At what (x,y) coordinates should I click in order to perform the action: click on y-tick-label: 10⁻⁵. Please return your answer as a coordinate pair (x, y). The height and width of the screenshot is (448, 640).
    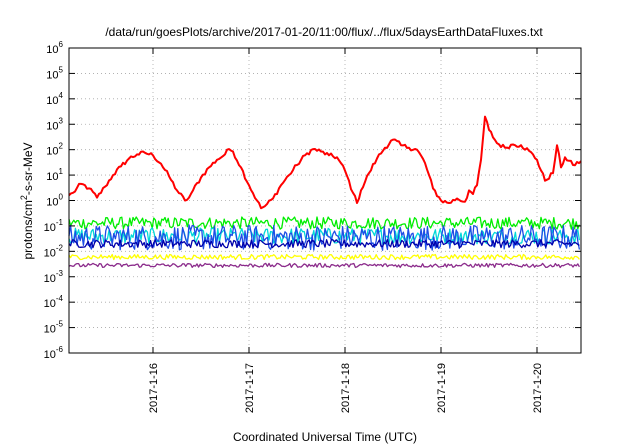
    Looking at the image, I should click on (54, 328).